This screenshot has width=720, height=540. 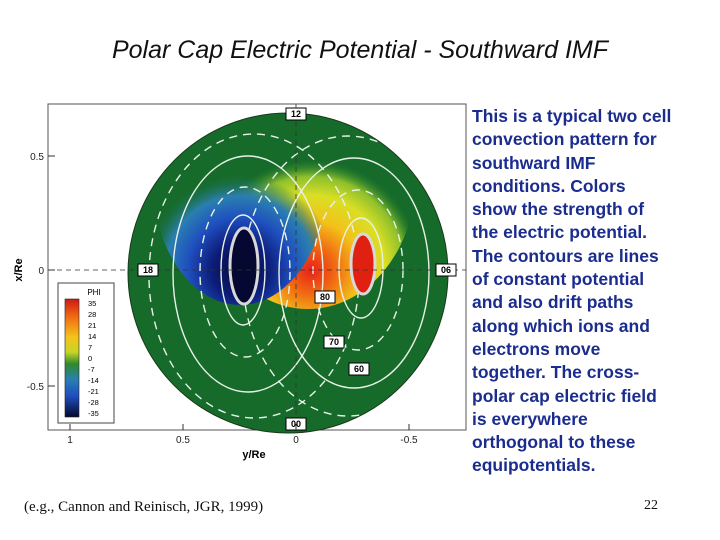 I want to click on description-line: along which ions and, so click(x=561, y=325).